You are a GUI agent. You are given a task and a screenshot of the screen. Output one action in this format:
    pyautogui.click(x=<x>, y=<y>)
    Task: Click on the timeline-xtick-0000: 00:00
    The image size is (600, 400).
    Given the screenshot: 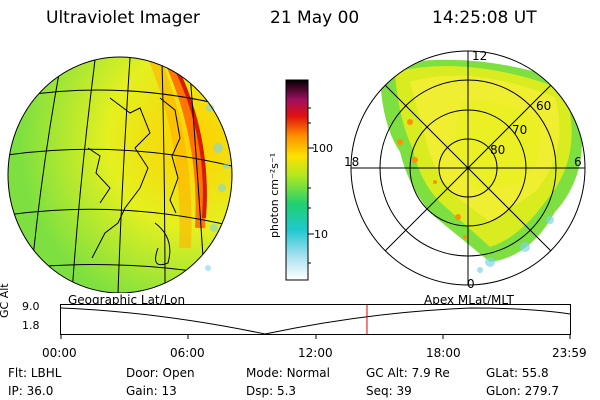 What is the action you would take?
    pyautogui.click(x=59, y=353)
    